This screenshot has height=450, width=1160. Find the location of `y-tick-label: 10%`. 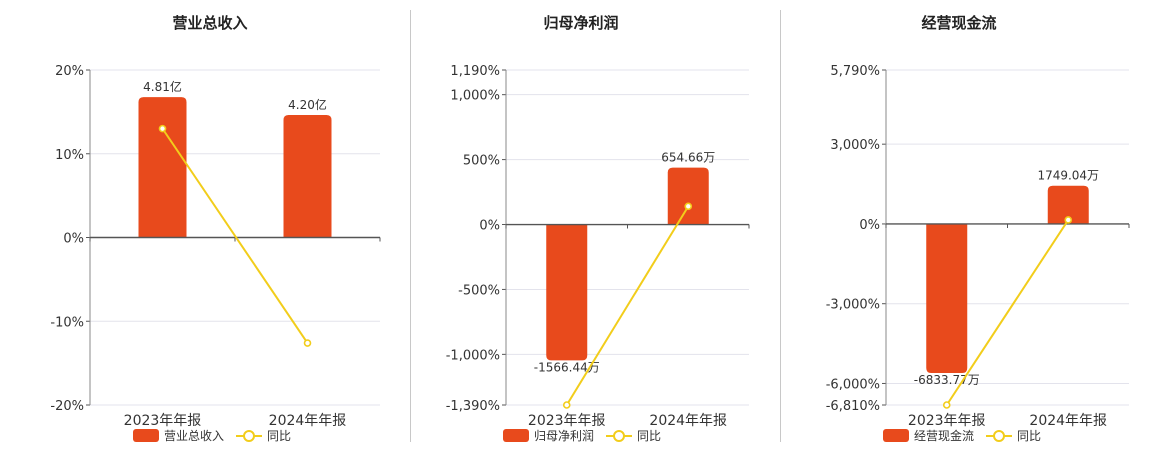

y-tick-label: 10% is located at coordinates (69, 155).